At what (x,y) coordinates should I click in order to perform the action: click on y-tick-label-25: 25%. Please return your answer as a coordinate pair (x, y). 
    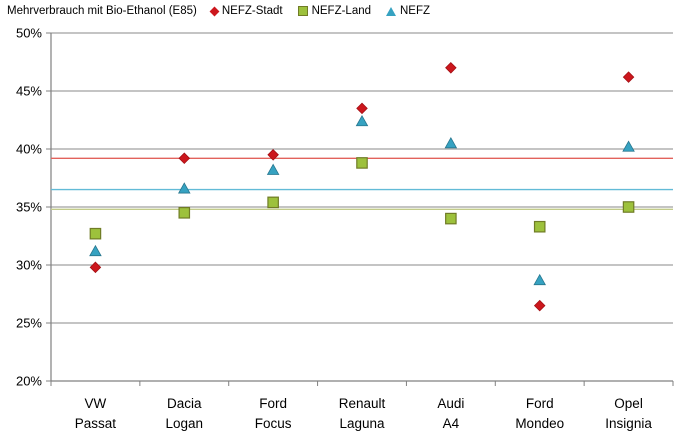
    Looking at the image, I should click on (29, 323).